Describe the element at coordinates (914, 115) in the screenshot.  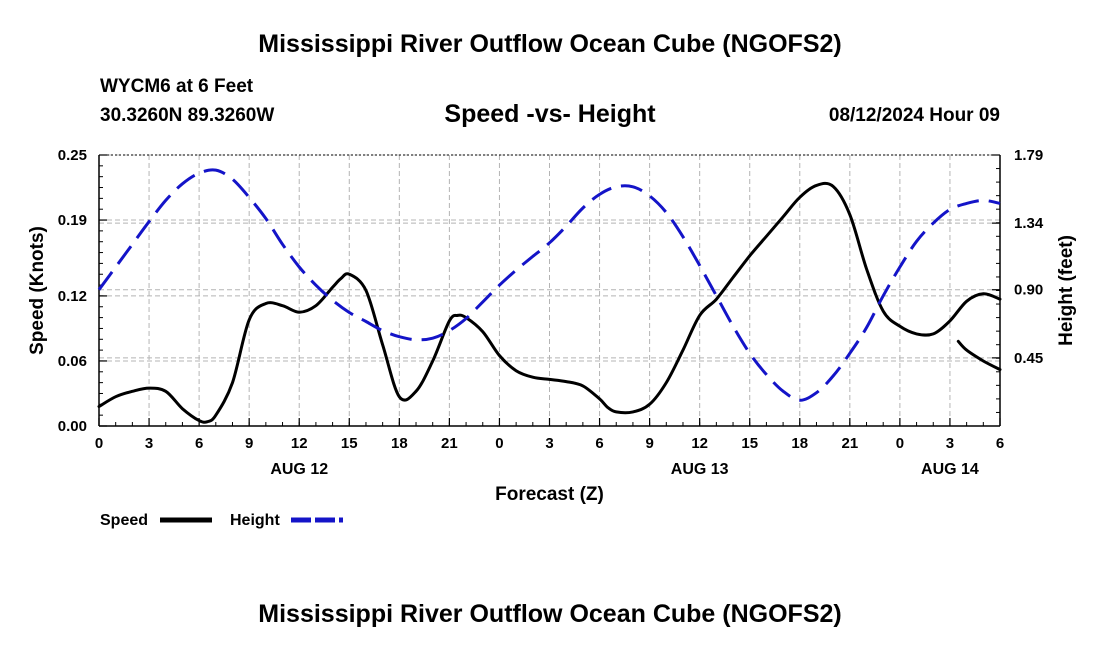
I see `forecast-datetime: 08/12/2024 Hour 09` at that location.